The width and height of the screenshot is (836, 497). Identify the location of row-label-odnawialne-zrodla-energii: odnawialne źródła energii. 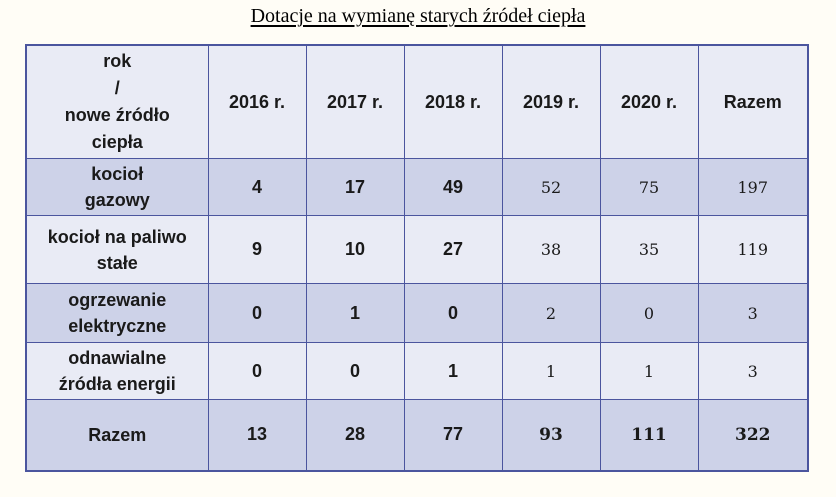
(117, 371).